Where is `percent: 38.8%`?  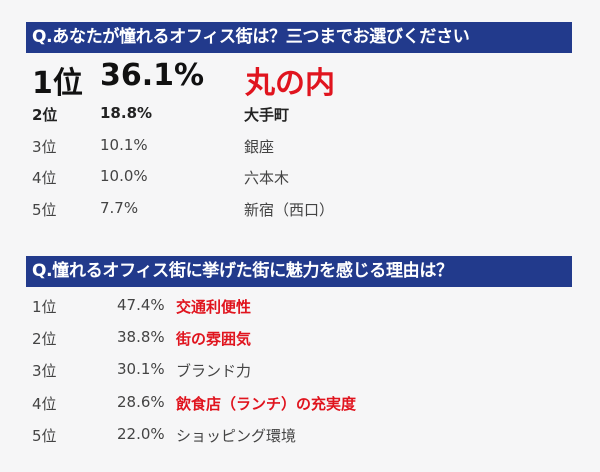
percent: 38.8% is located at coordinates (141, 337).